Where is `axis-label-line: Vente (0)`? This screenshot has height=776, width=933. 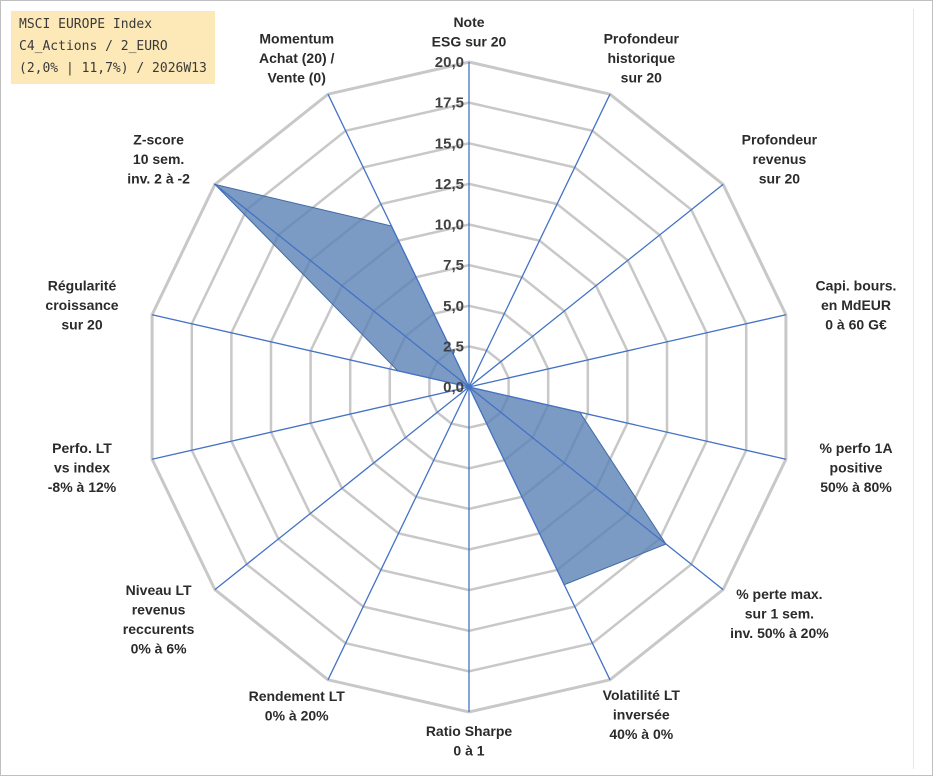 axis-label-line: Vente (0) is located at coordinates (297, 78).